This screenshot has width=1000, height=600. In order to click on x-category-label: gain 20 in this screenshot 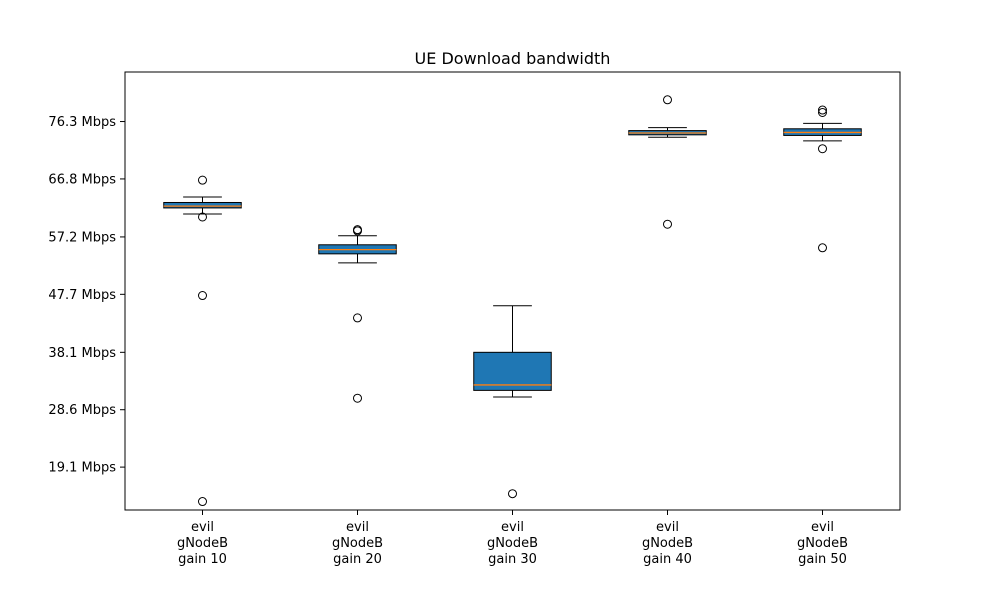, I will do `click(357, 559)`.